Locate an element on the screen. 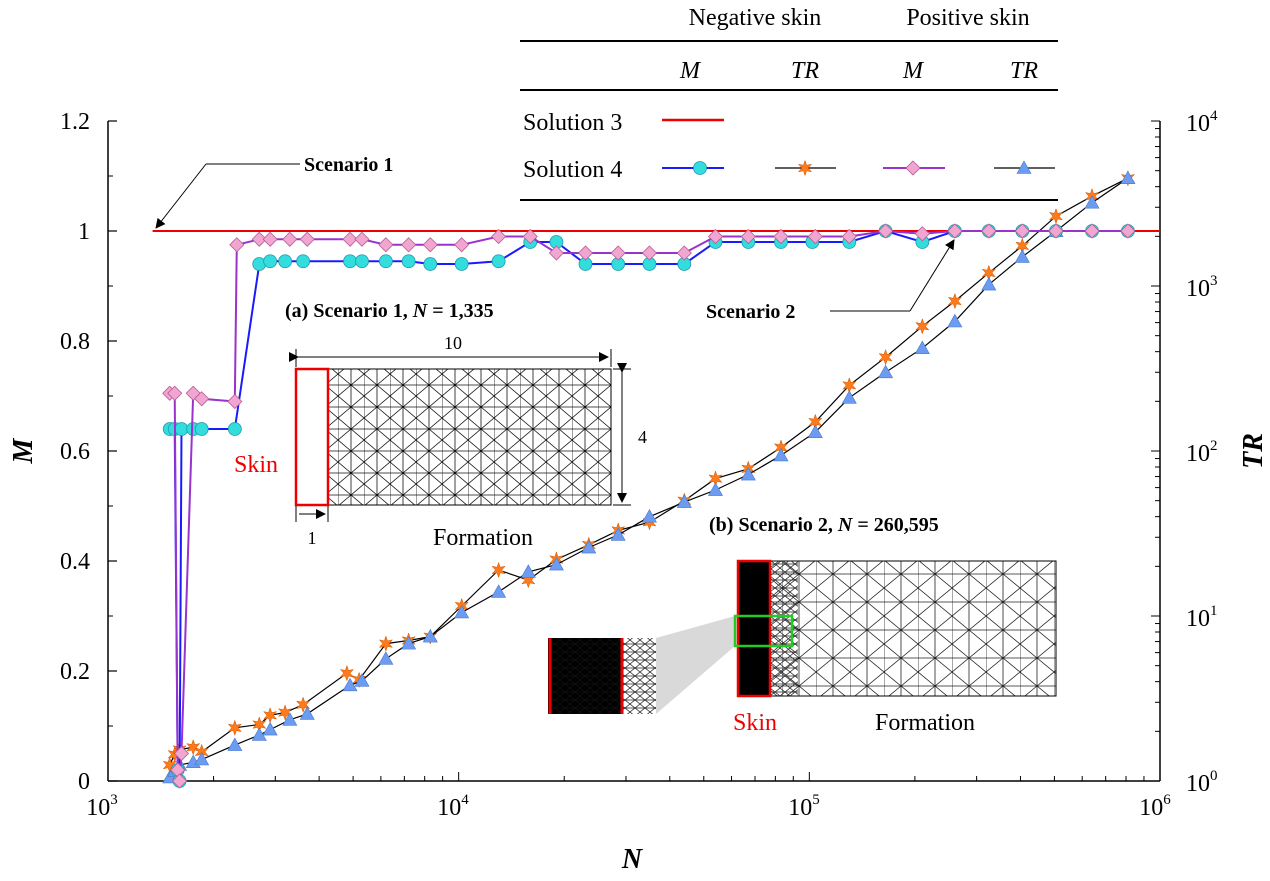 The image size is (1270, 881). left-tick-label: 0.4 is located at coordinates (75, 562).